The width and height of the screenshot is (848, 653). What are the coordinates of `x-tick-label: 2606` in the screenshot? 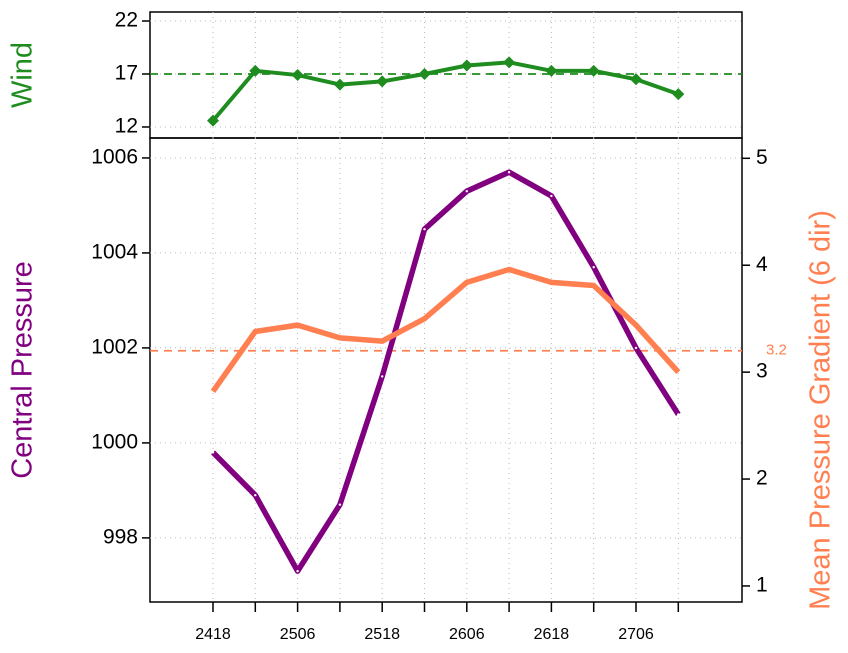 It's located at (467, 634).